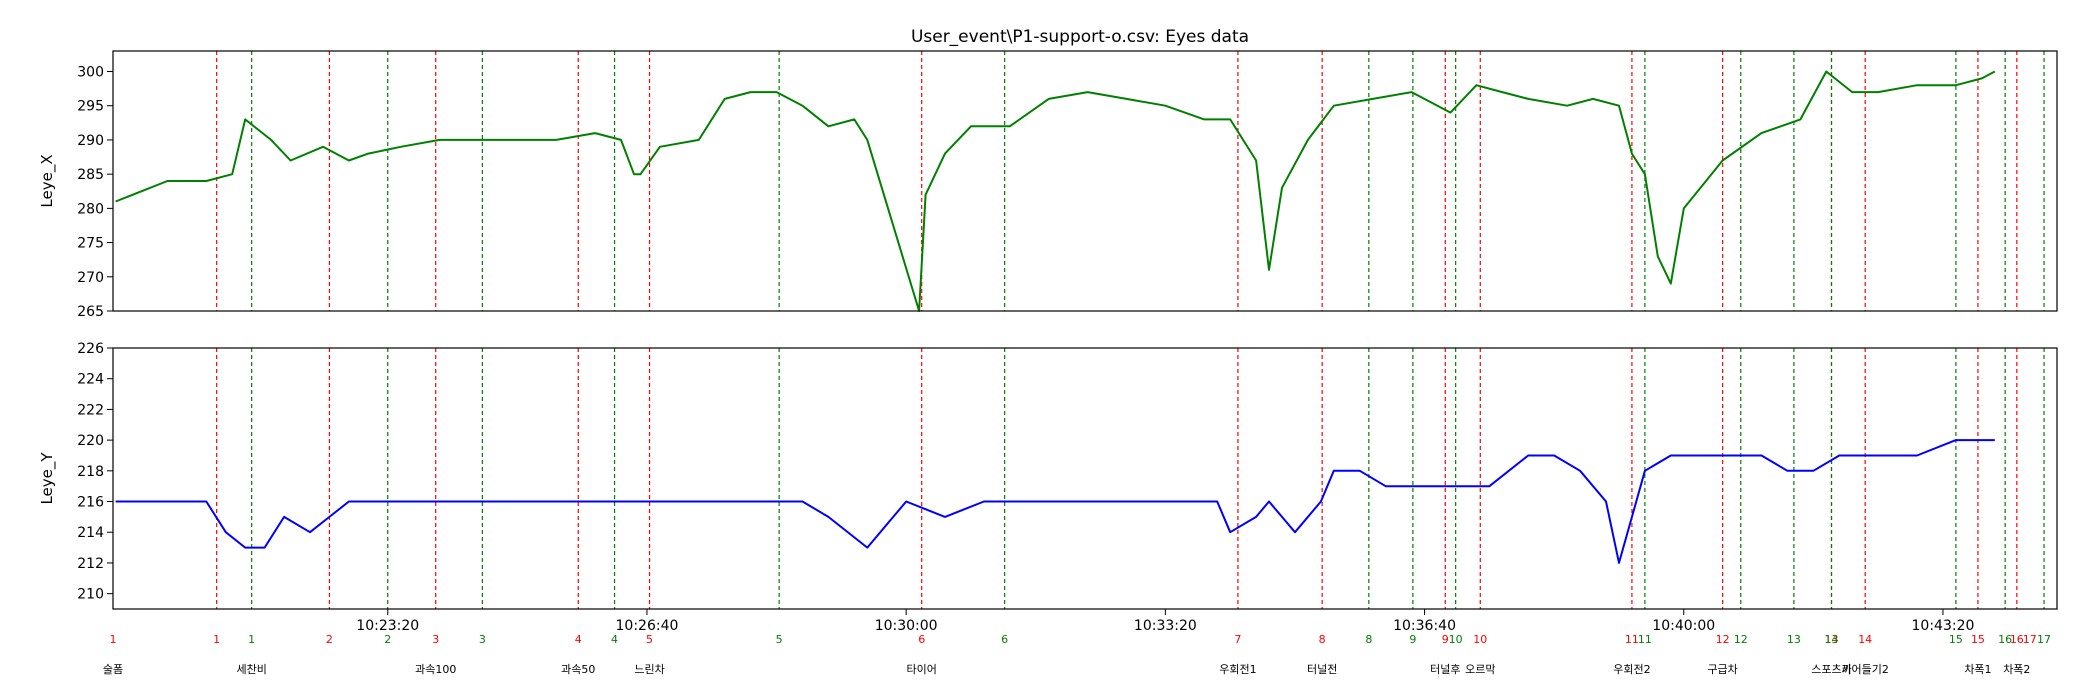 Image resolution: width=2100 pixels, height=700 pixels. Describe the element at coordinates (90, 533) in the screenshot. I see `y-tick-label: 214` at that location.